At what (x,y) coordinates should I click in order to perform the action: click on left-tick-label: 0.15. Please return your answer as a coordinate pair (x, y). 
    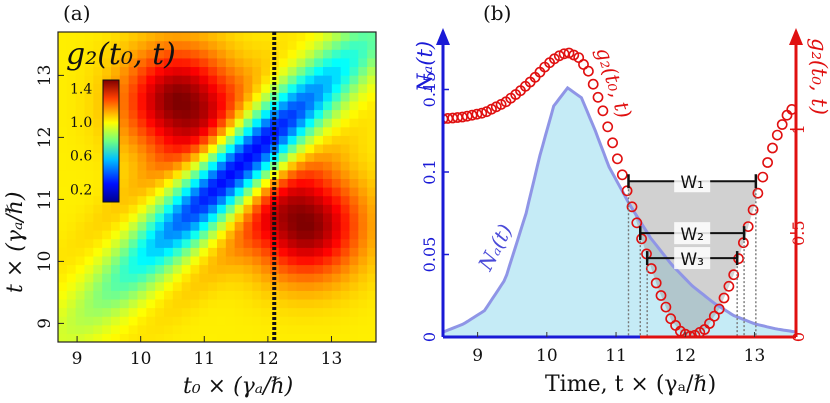
    Looking at the image, I should click on (429, 90).